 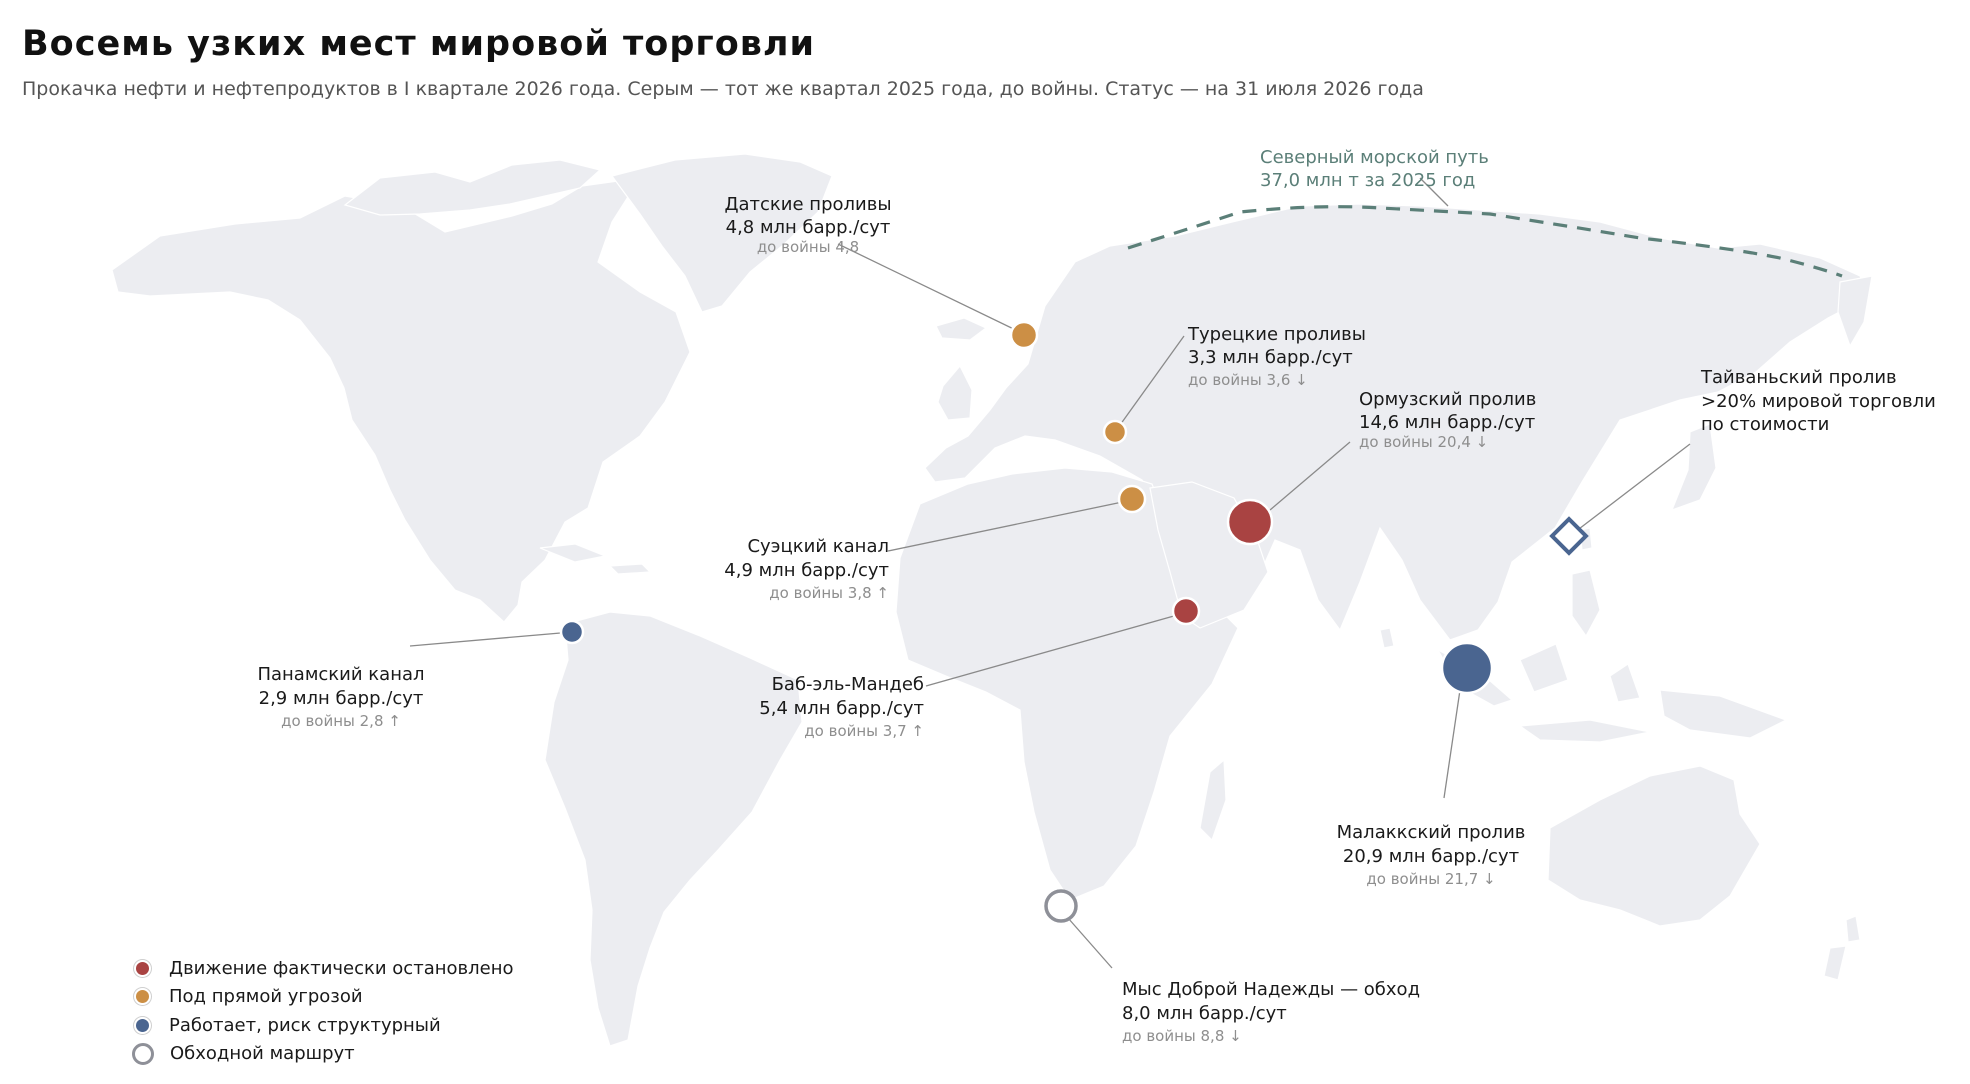 What do you see at coordinates (341, 968) in the screenshot?
I see `legend-label-stopped: Движение фактически остановлено` at bounding box center [341, 968].